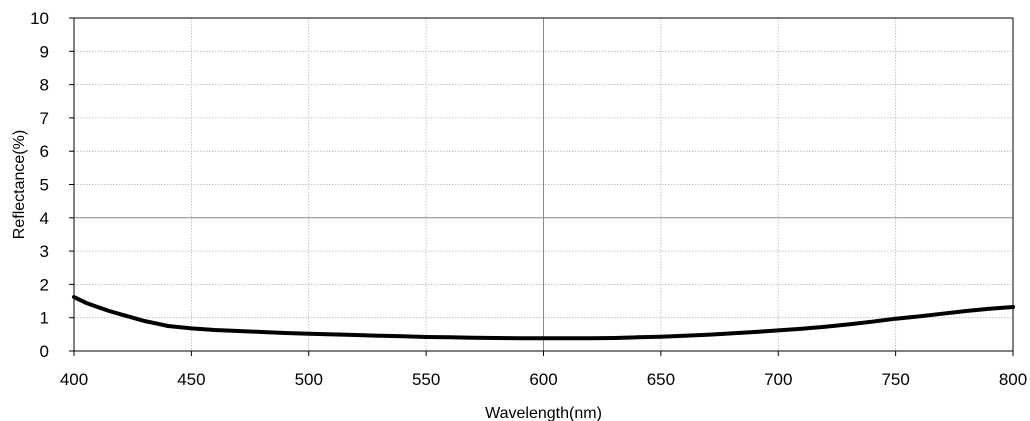 This screenshot has width=1030, height=421. I want to click on x-tick-label: 750, so click(895, 379).